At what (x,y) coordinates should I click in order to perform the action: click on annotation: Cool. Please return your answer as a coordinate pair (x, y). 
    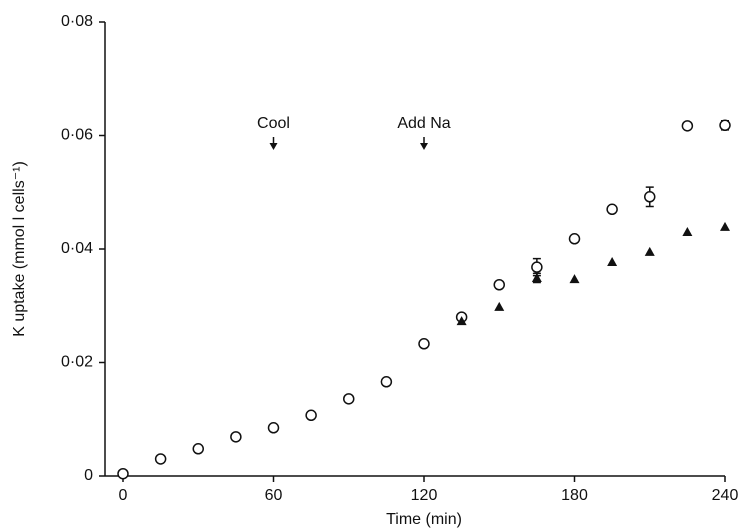
    Looking at the image, I should click on (273, 123).